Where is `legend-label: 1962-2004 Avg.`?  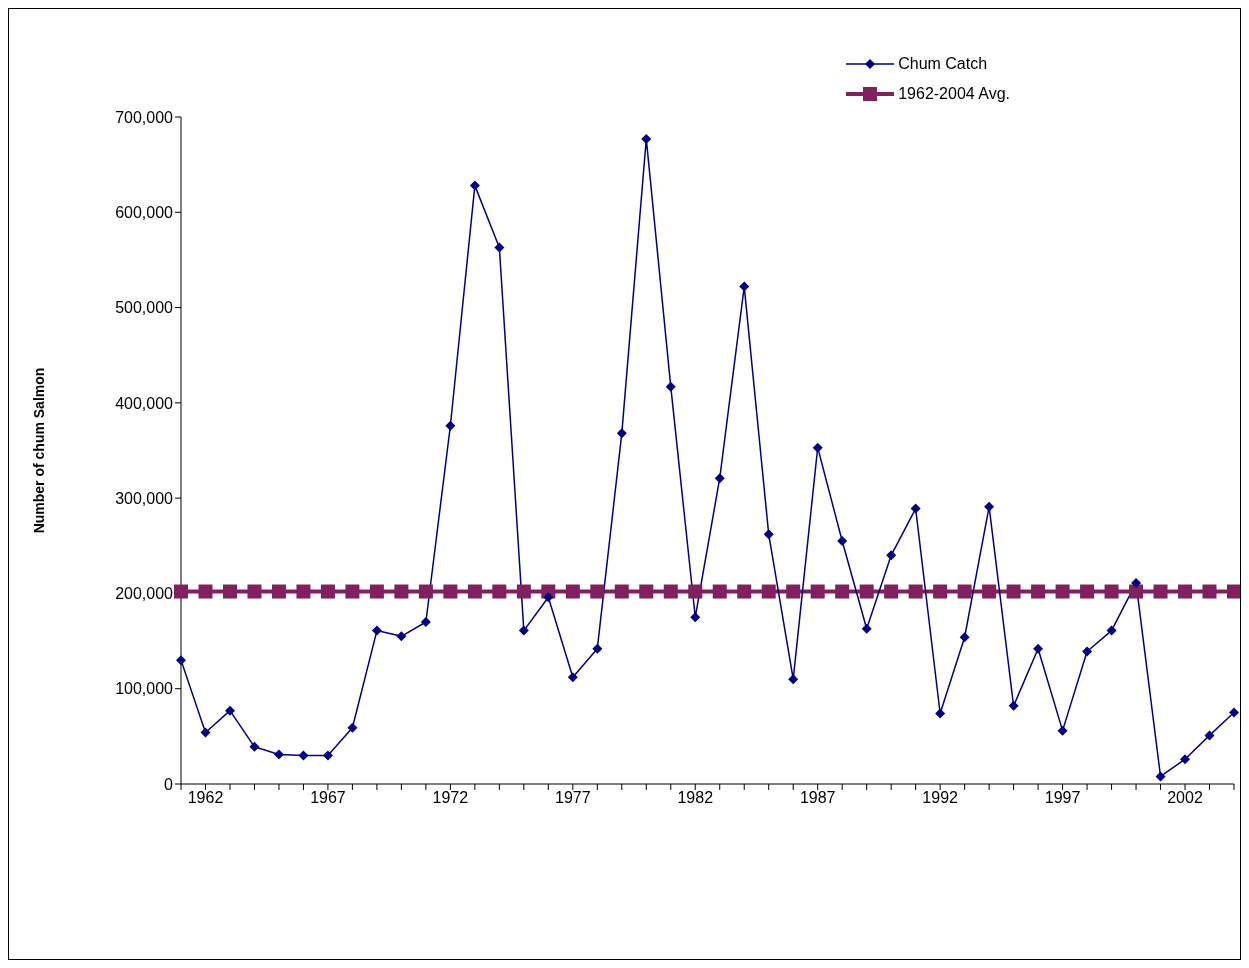
legend-label: 1962-2004 Avg. is located at coordinates (954, 94).